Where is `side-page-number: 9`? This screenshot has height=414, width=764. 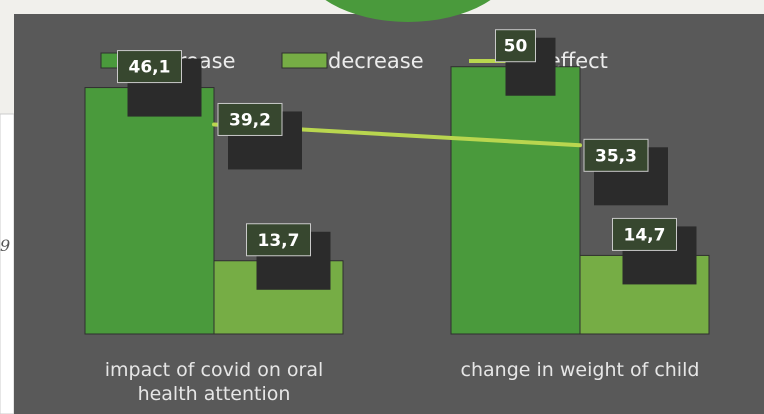
side-page-number: 9 is located at coordinates (5, 245).